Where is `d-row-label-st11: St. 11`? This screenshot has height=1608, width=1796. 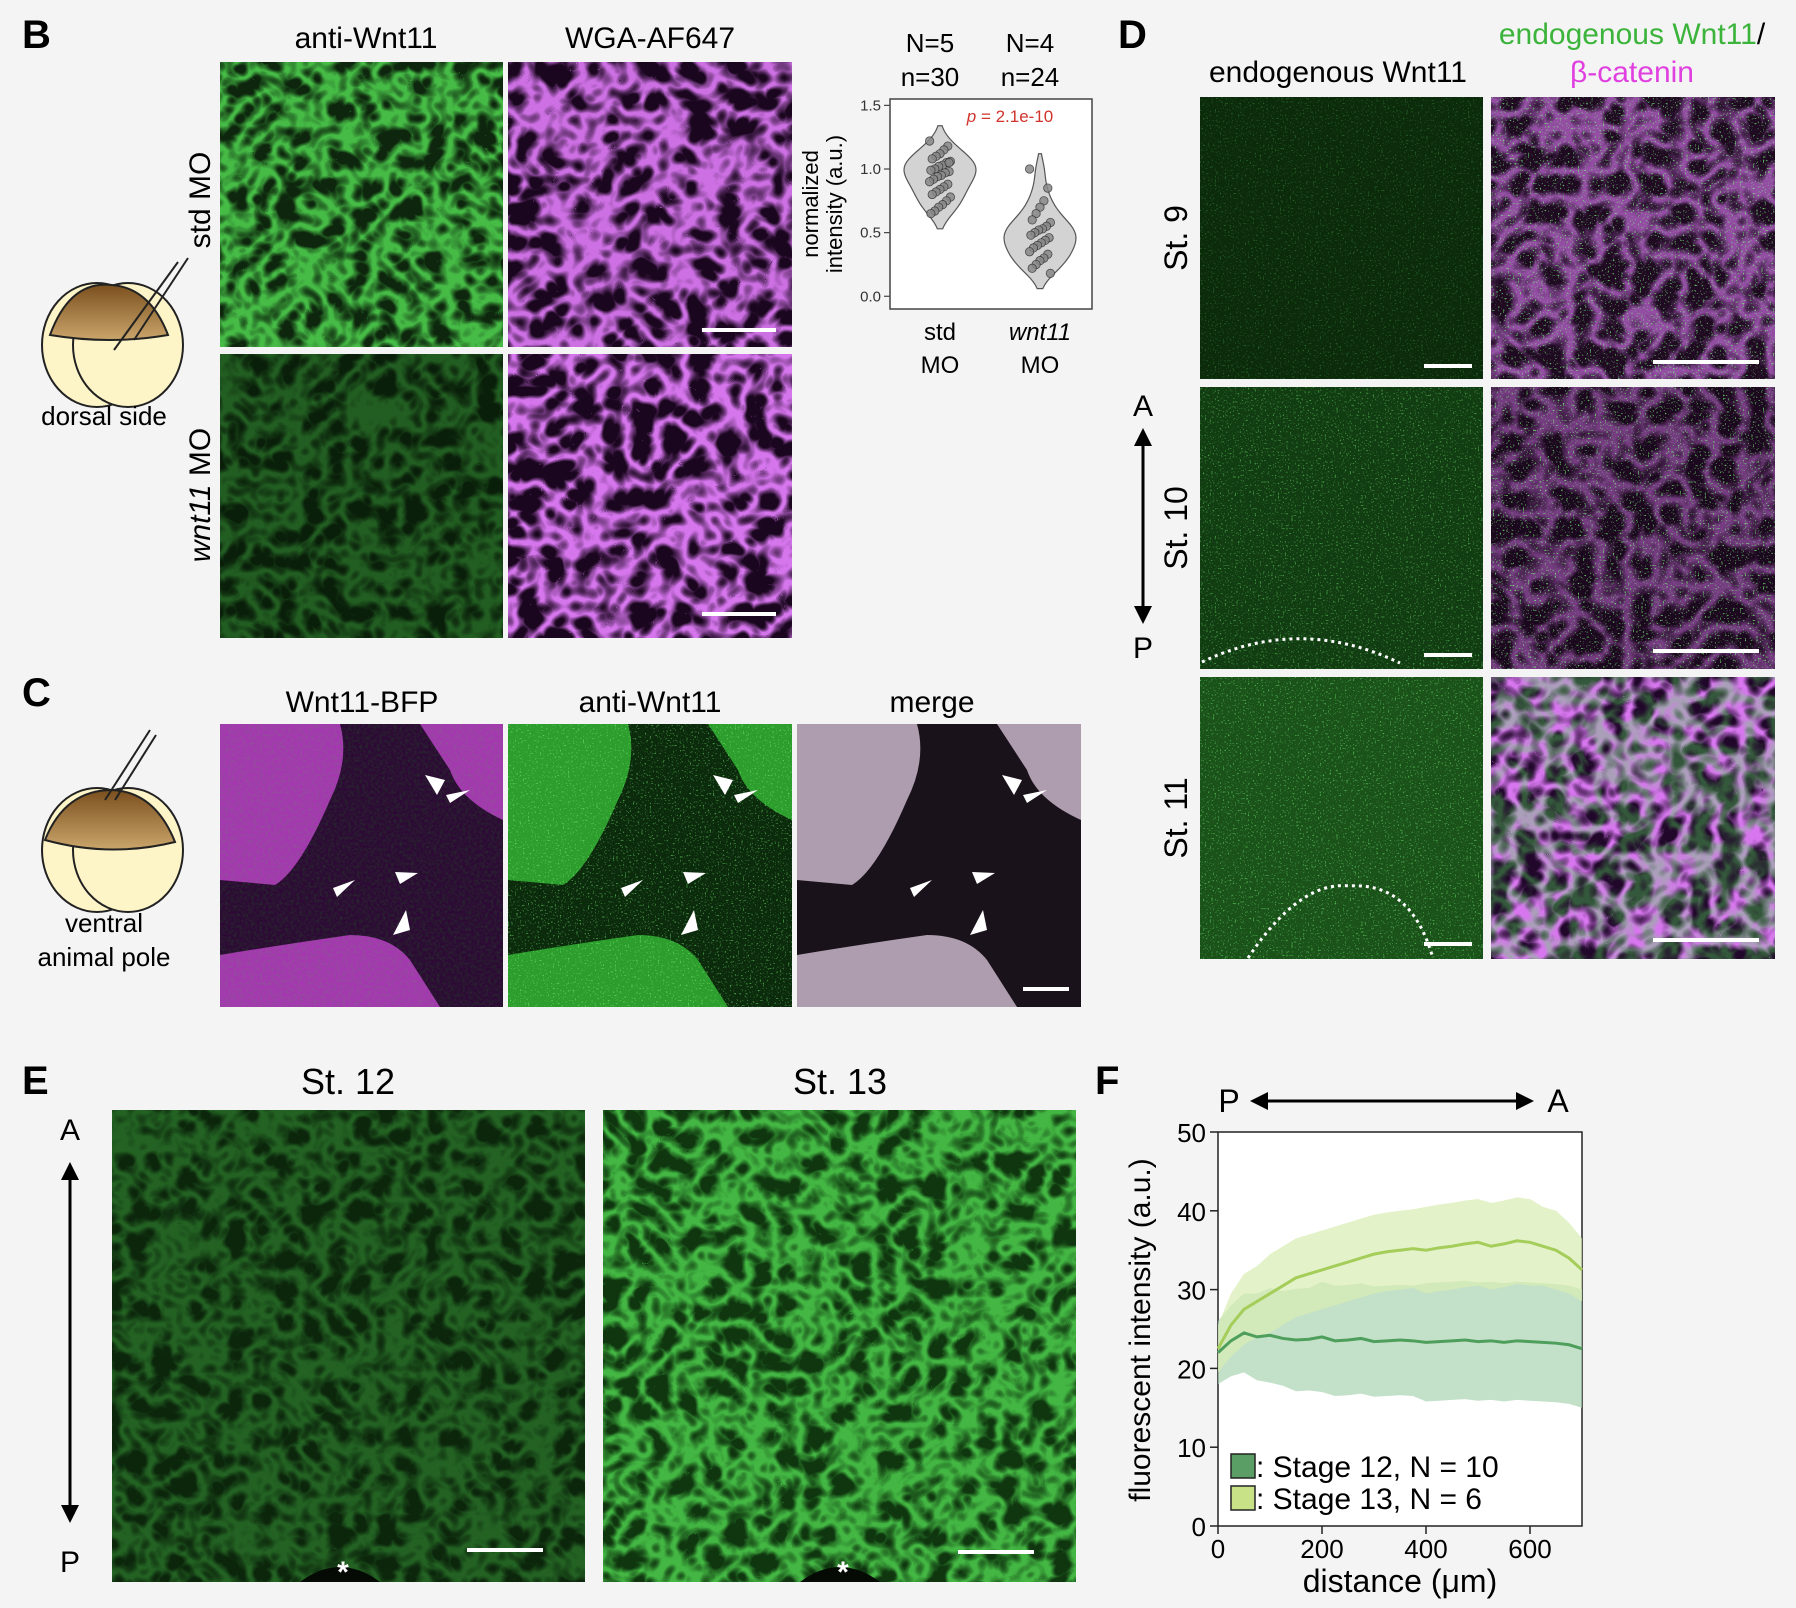
d-row-label-st11: St. 11 is located at coordinates (1176, 817).